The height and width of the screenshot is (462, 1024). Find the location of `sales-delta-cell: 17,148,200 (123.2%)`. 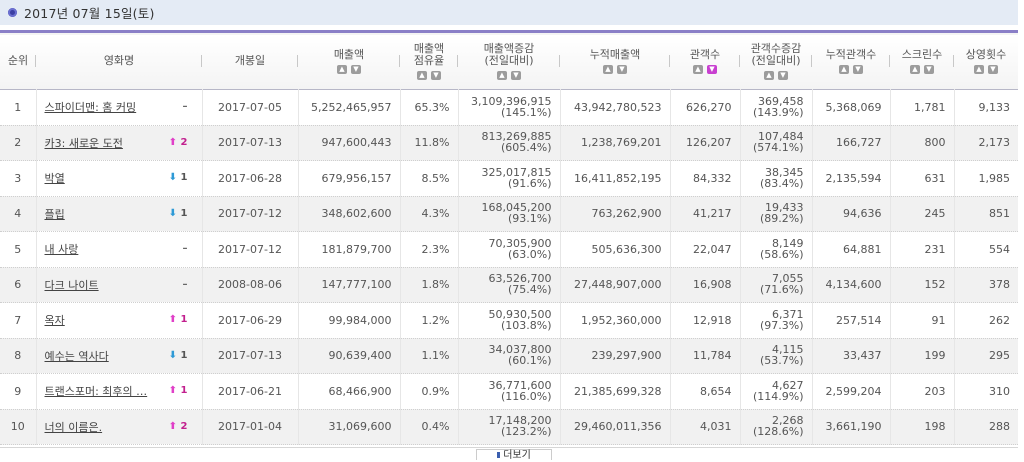

sales-delta-cell: 17,148,200 (123.2%) is located at coordinates (508, 427).